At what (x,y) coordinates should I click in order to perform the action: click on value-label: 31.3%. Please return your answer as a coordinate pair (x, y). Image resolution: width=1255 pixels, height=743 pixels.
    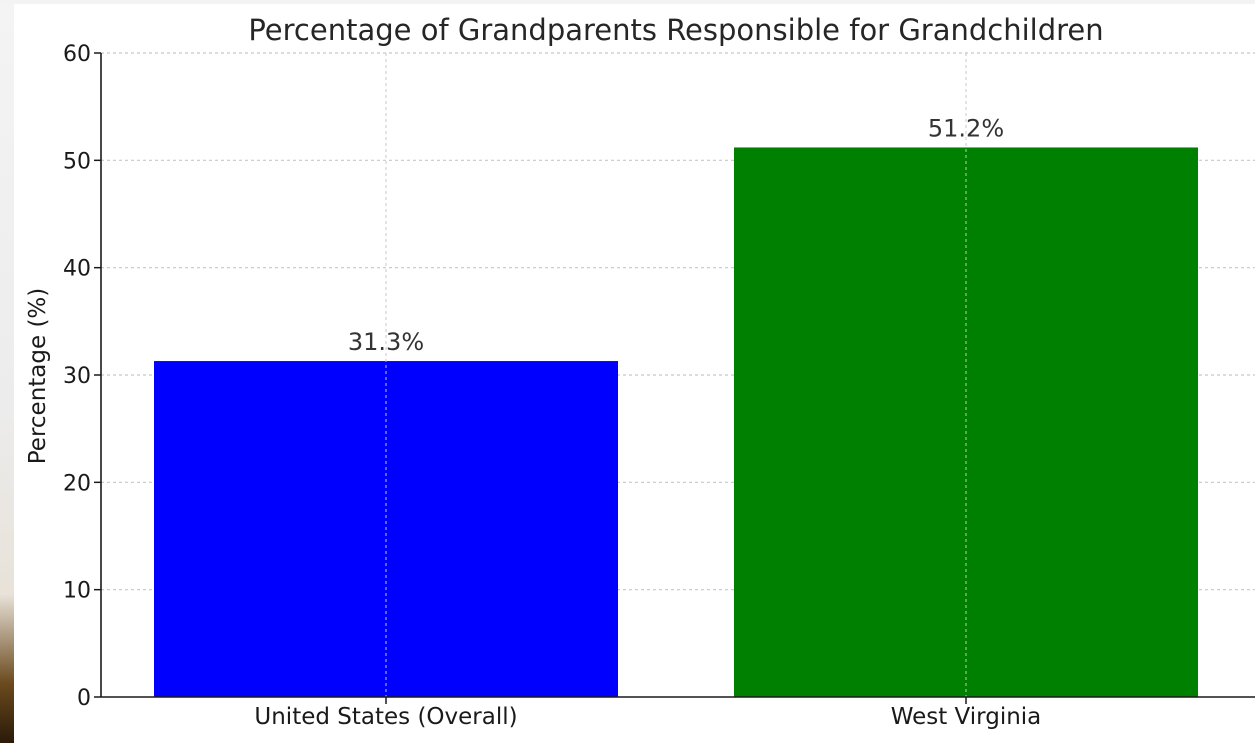
    Looking at the image, I should click on (386, 342).